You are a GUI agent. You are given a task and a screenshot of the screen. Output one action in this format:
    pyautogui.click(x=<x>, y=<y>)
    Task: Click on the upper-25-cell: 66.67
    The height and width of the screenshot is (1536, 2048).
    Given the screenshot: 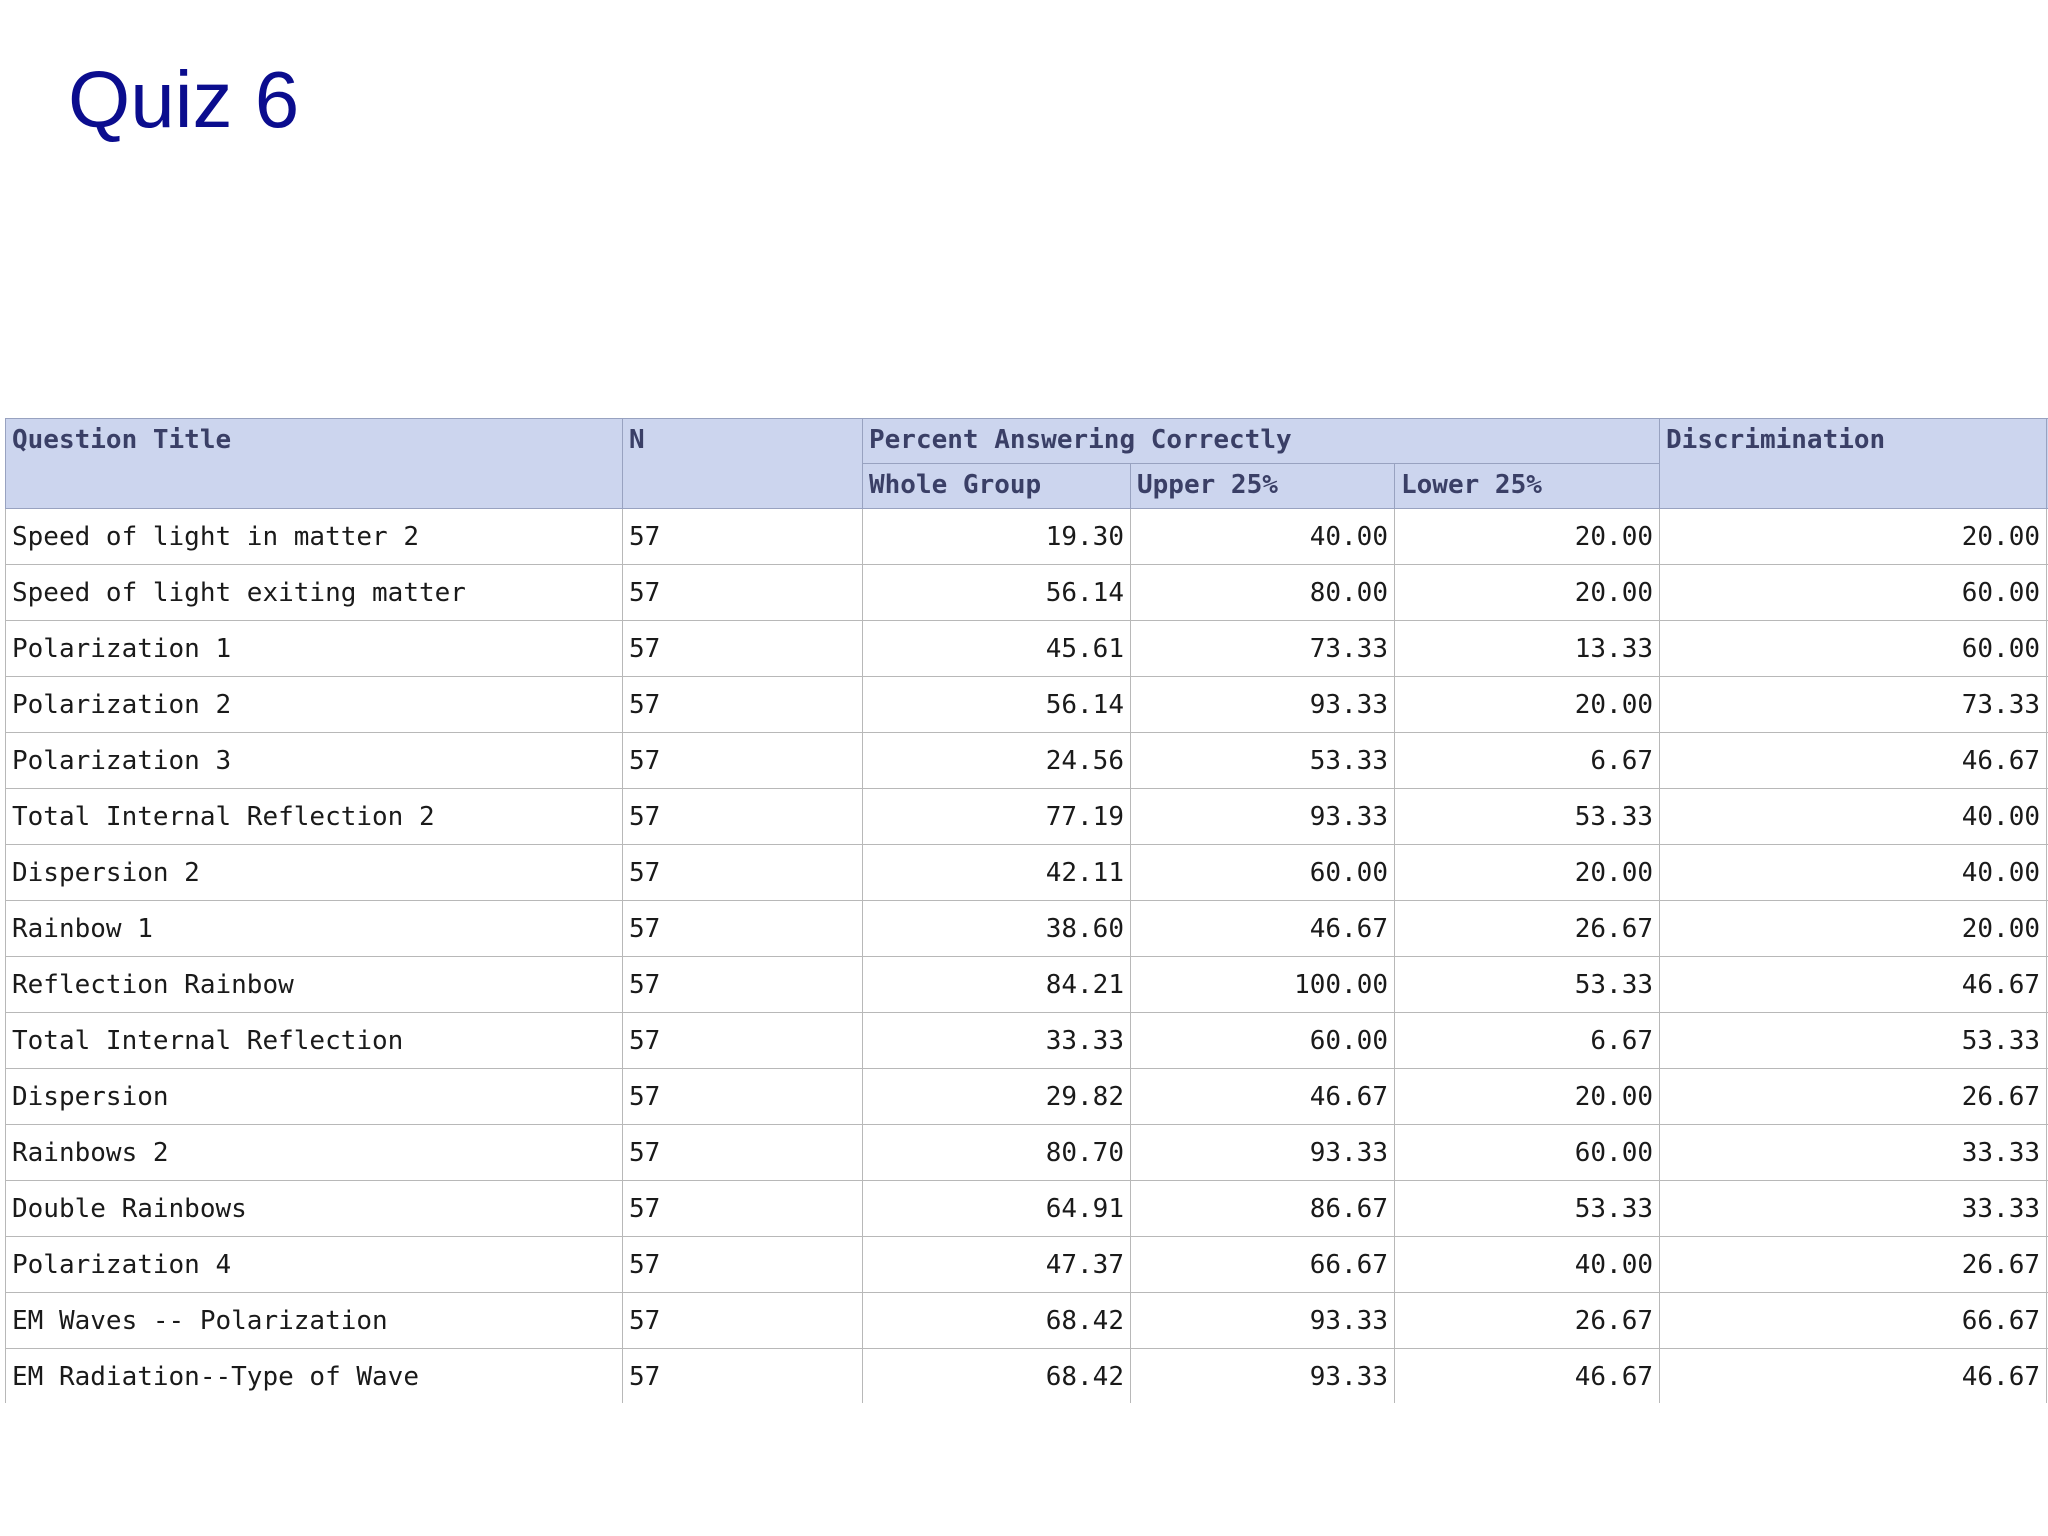 What is the action you would take?
    pyautogui.click(x=1262, y=1264)
    